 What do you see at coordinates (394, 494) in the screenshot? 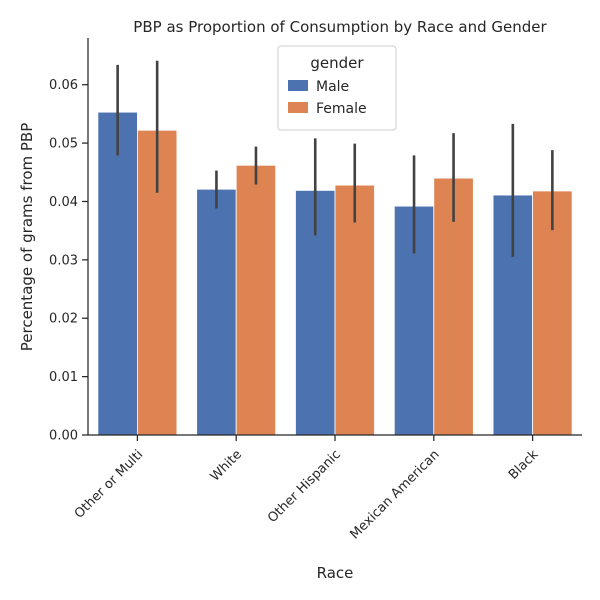
I see `x-tick-label: Mexican American` at bounding box center [394, 494].